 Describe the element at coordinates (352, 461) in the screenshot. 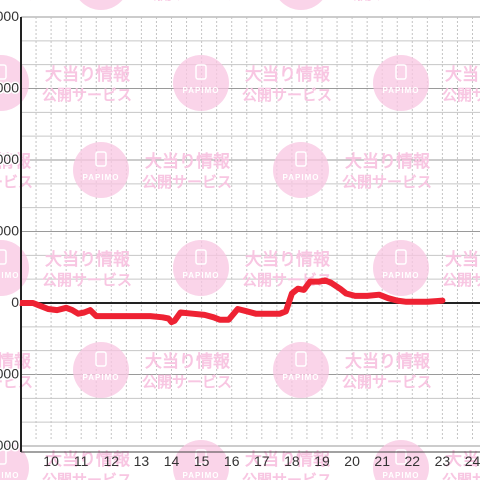

I see `x-tick-label: 20` at that location.